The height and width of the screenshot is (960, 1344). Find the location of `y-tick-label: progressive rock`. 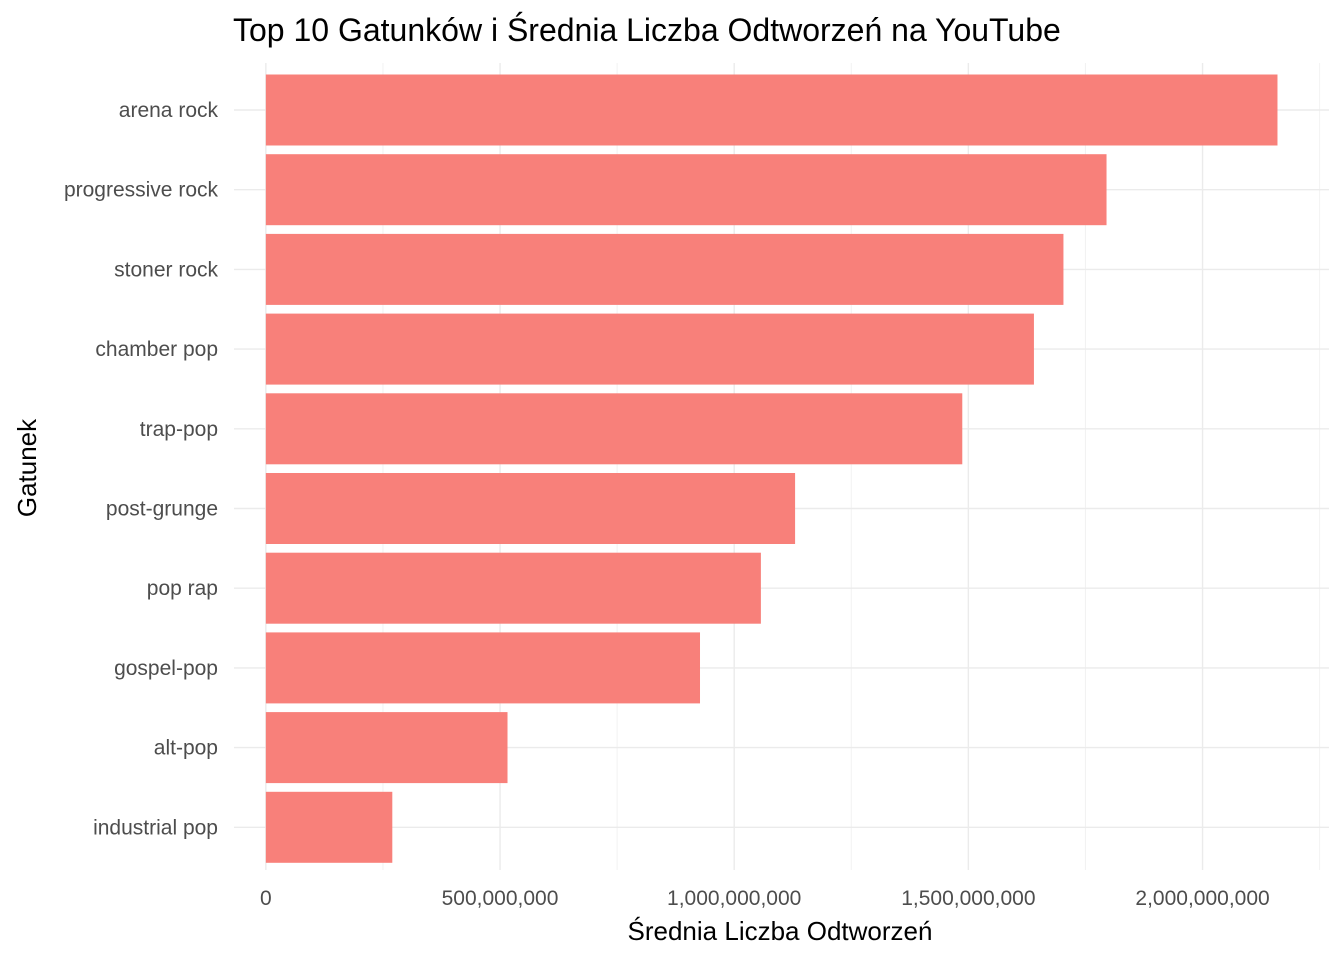

y-tick-label: progressive rock is located at coordinates (141, 190).